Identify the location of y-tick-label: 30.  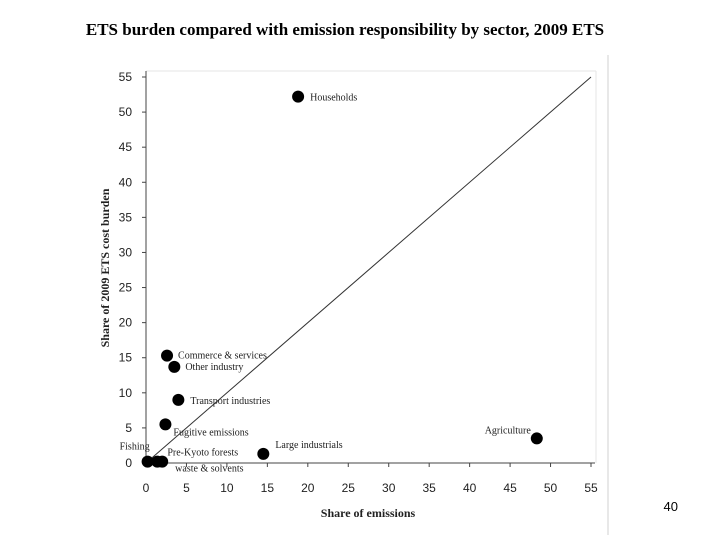
(126, 252).